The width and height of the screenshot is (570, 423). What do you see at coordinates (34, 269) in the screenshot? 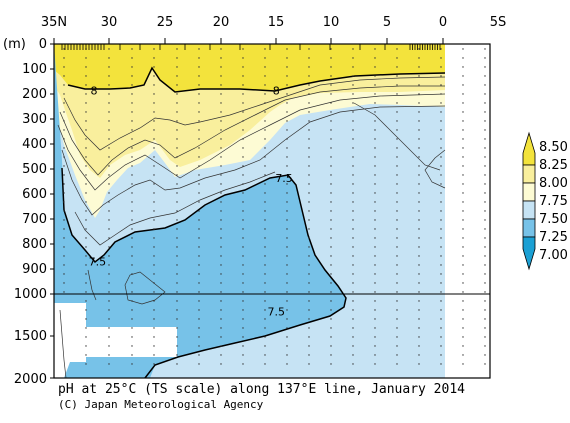
I see `y-tick-label: 900` at bounding box center [34, 269].